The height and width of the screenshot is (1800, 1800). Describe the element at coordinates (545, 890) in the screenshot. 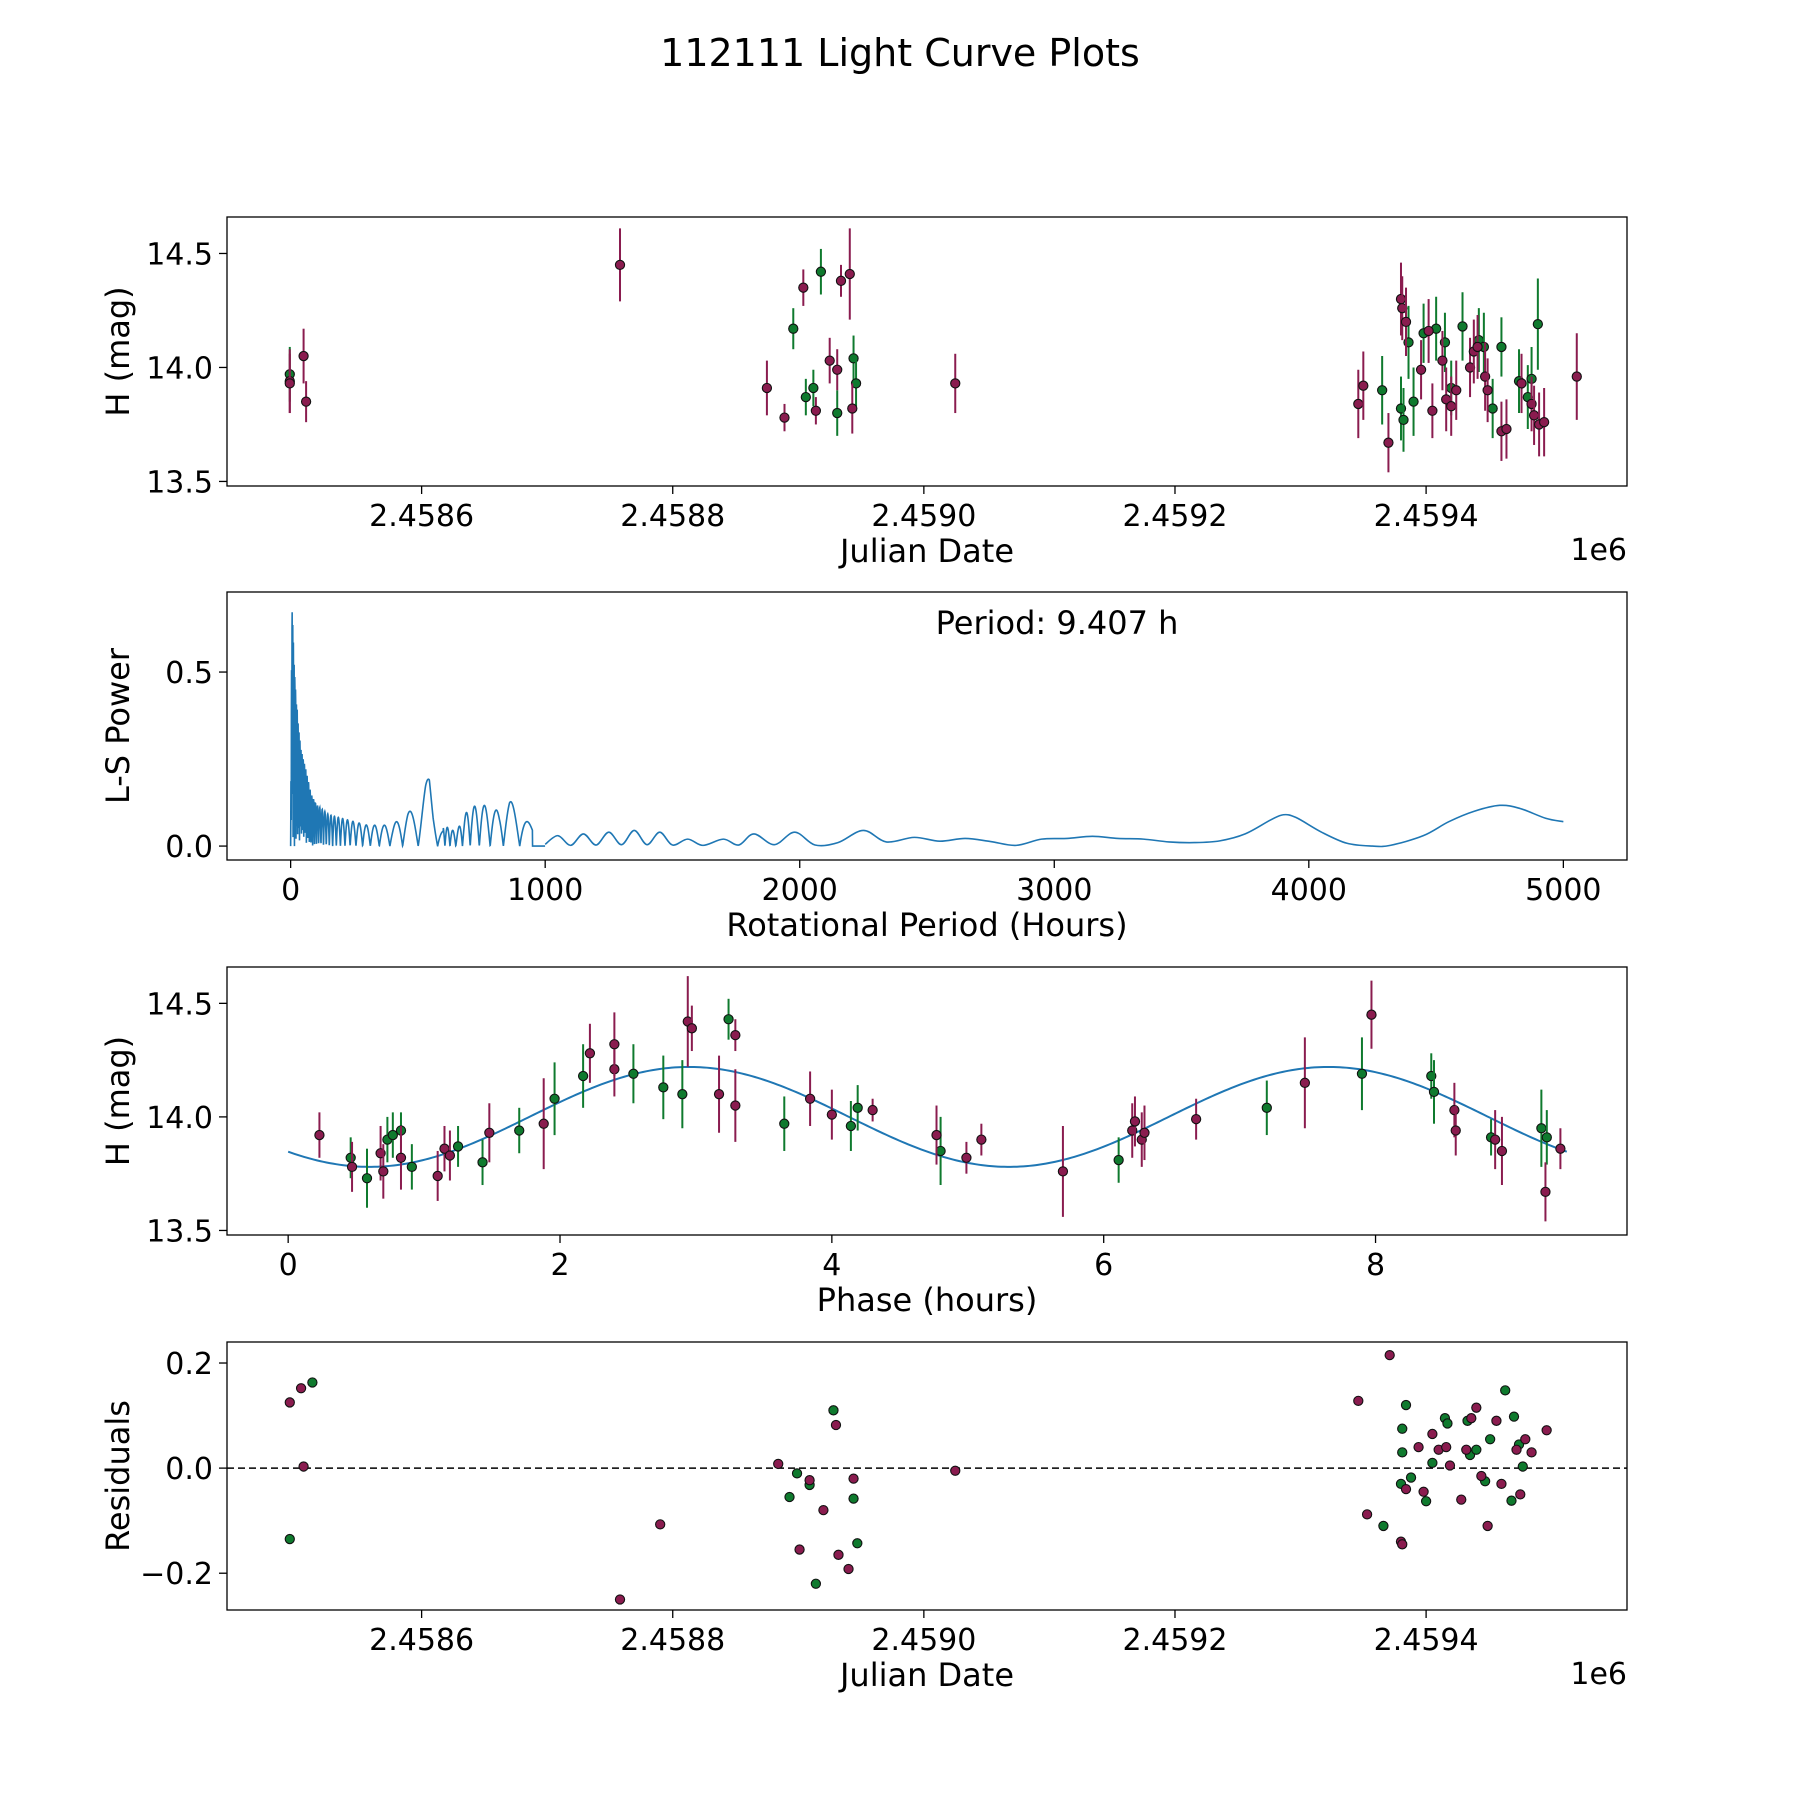

I see `x-tick-label: 1000` at that location.